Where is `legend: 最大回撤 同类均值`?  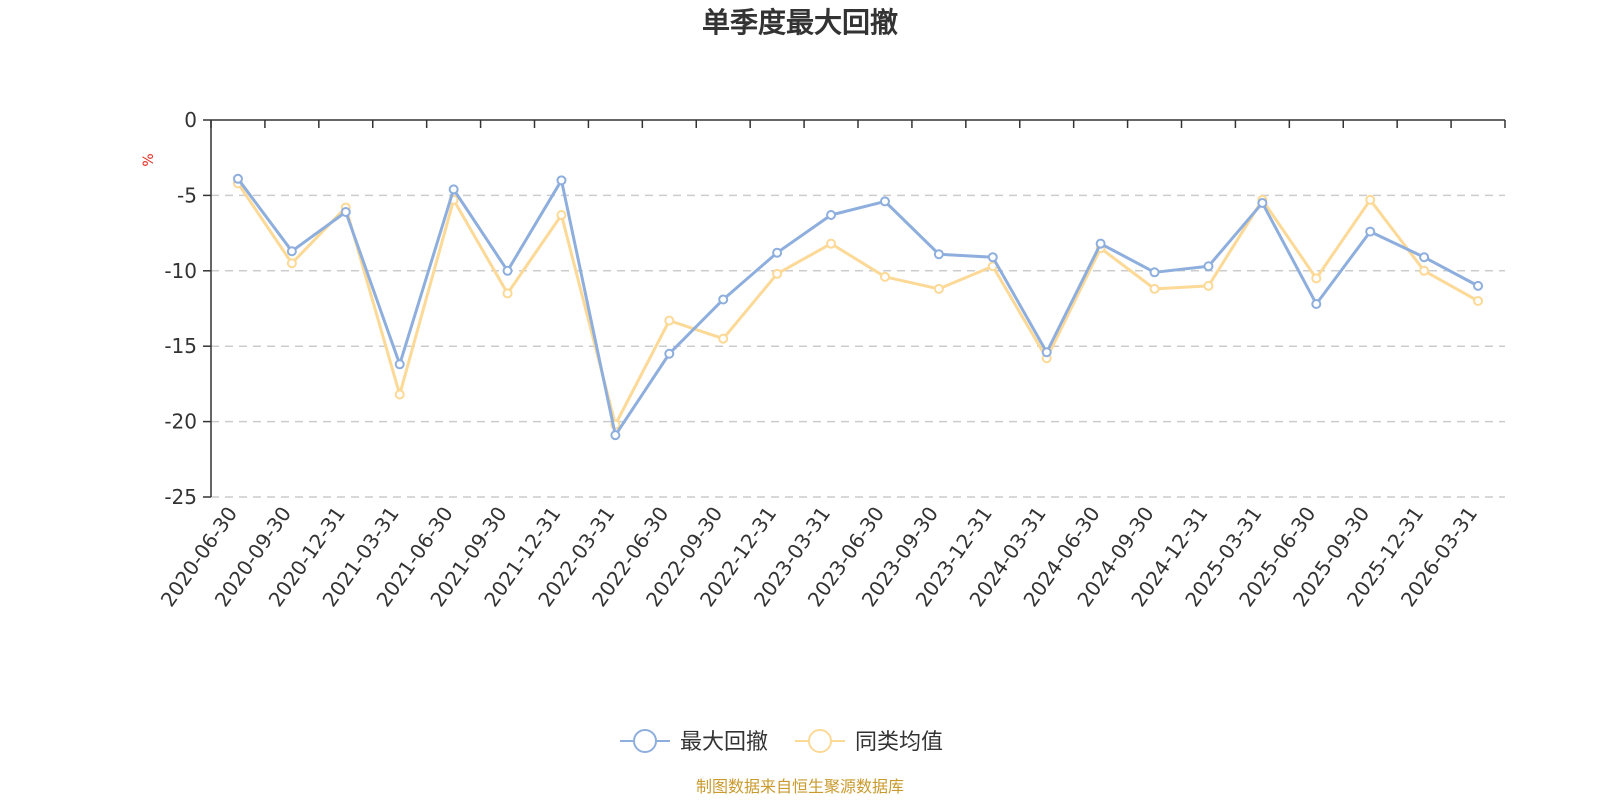
legend: 最大回撤 同类均值 is located at coordinates (781, 742).